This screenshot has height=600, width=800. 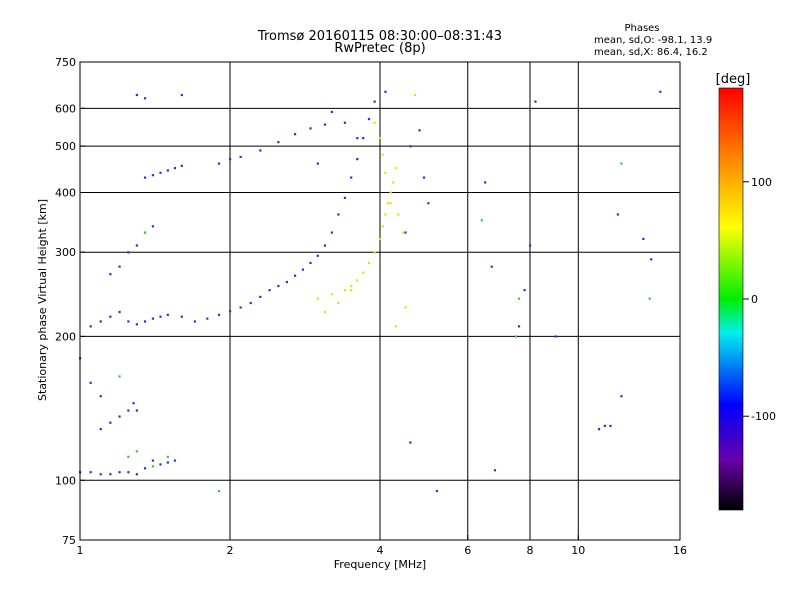 I want to click on y-tick-label: 75, so click(x=69, y=540).